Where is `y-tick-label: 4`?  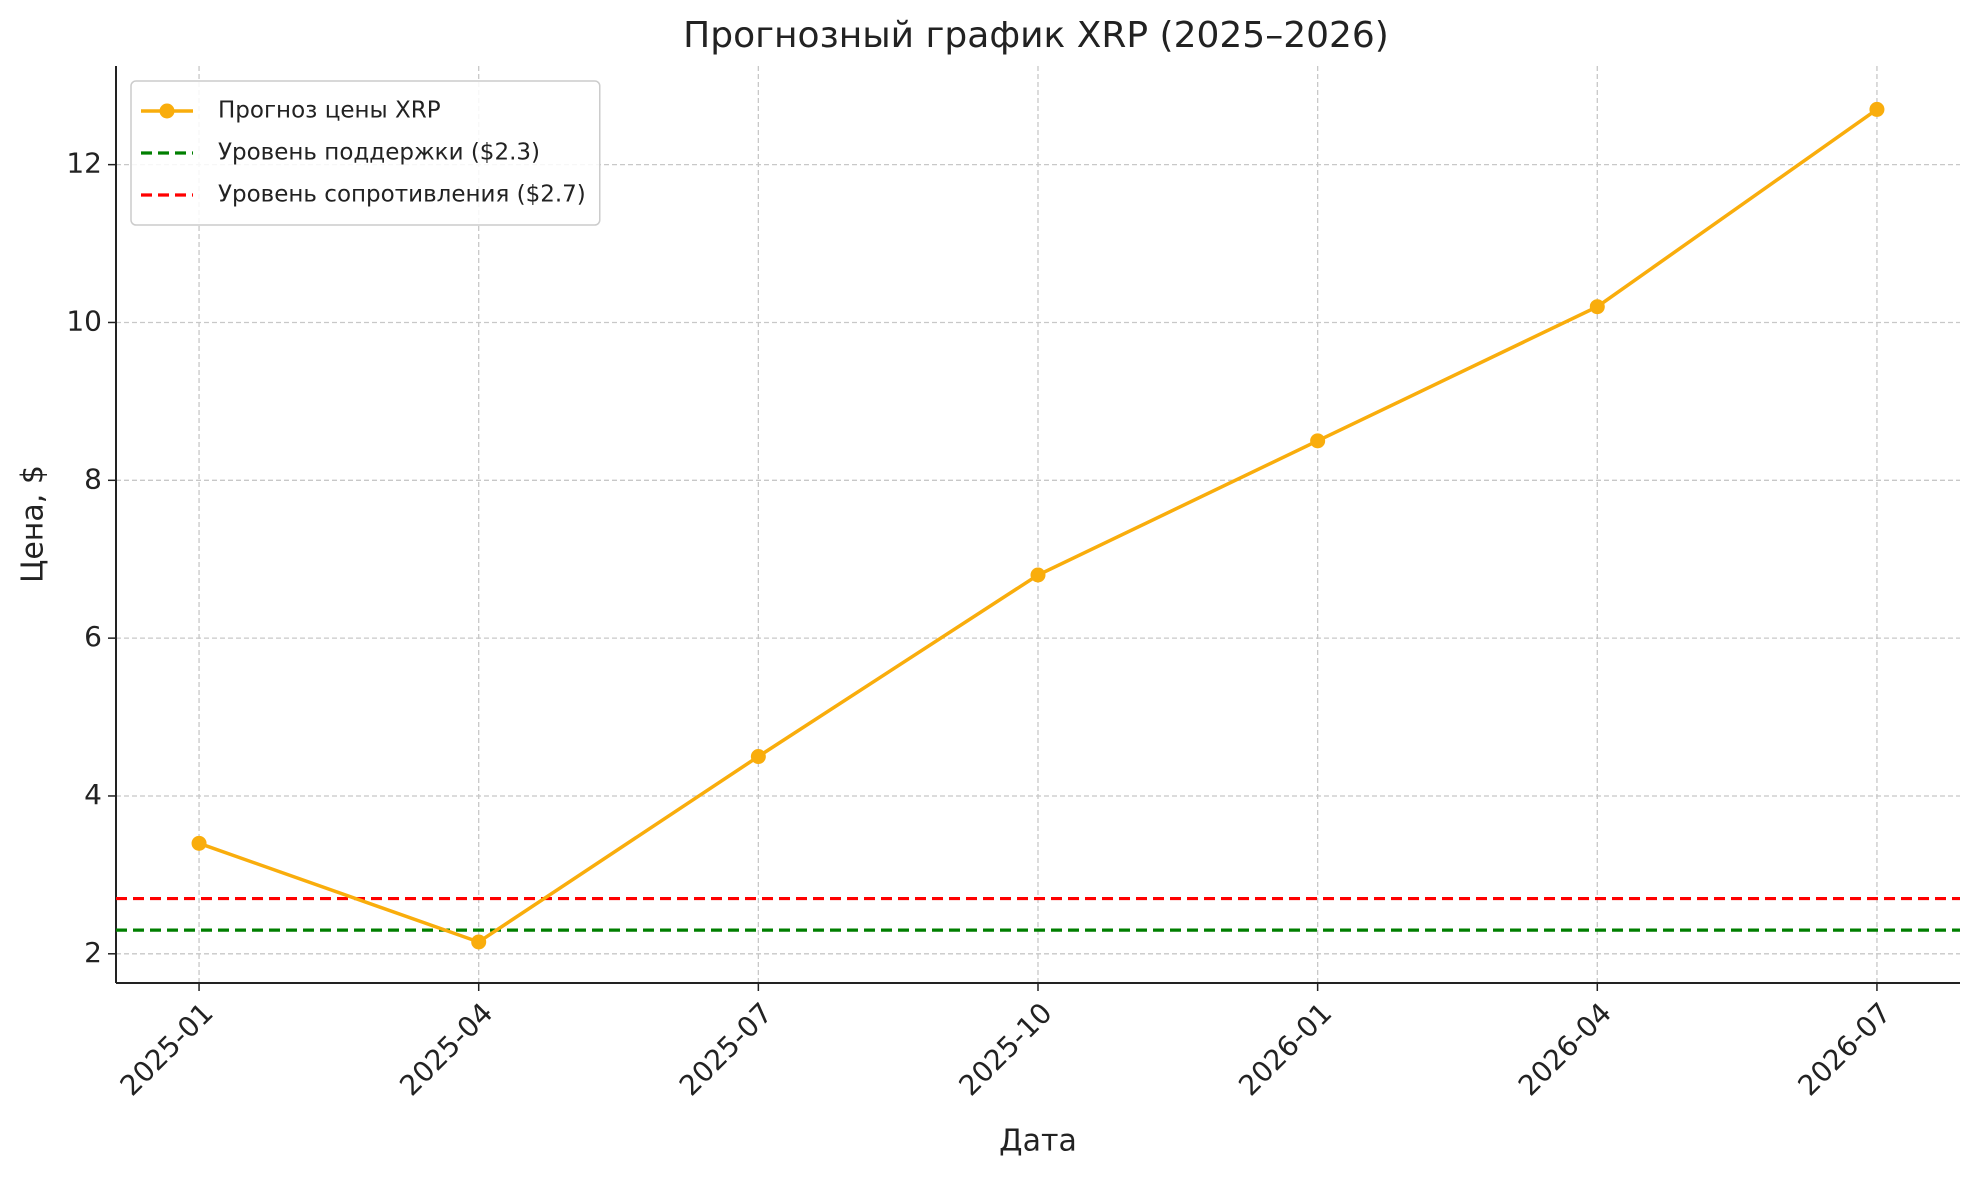 y-tick-label: 4 is located at coordinates (93, 794).